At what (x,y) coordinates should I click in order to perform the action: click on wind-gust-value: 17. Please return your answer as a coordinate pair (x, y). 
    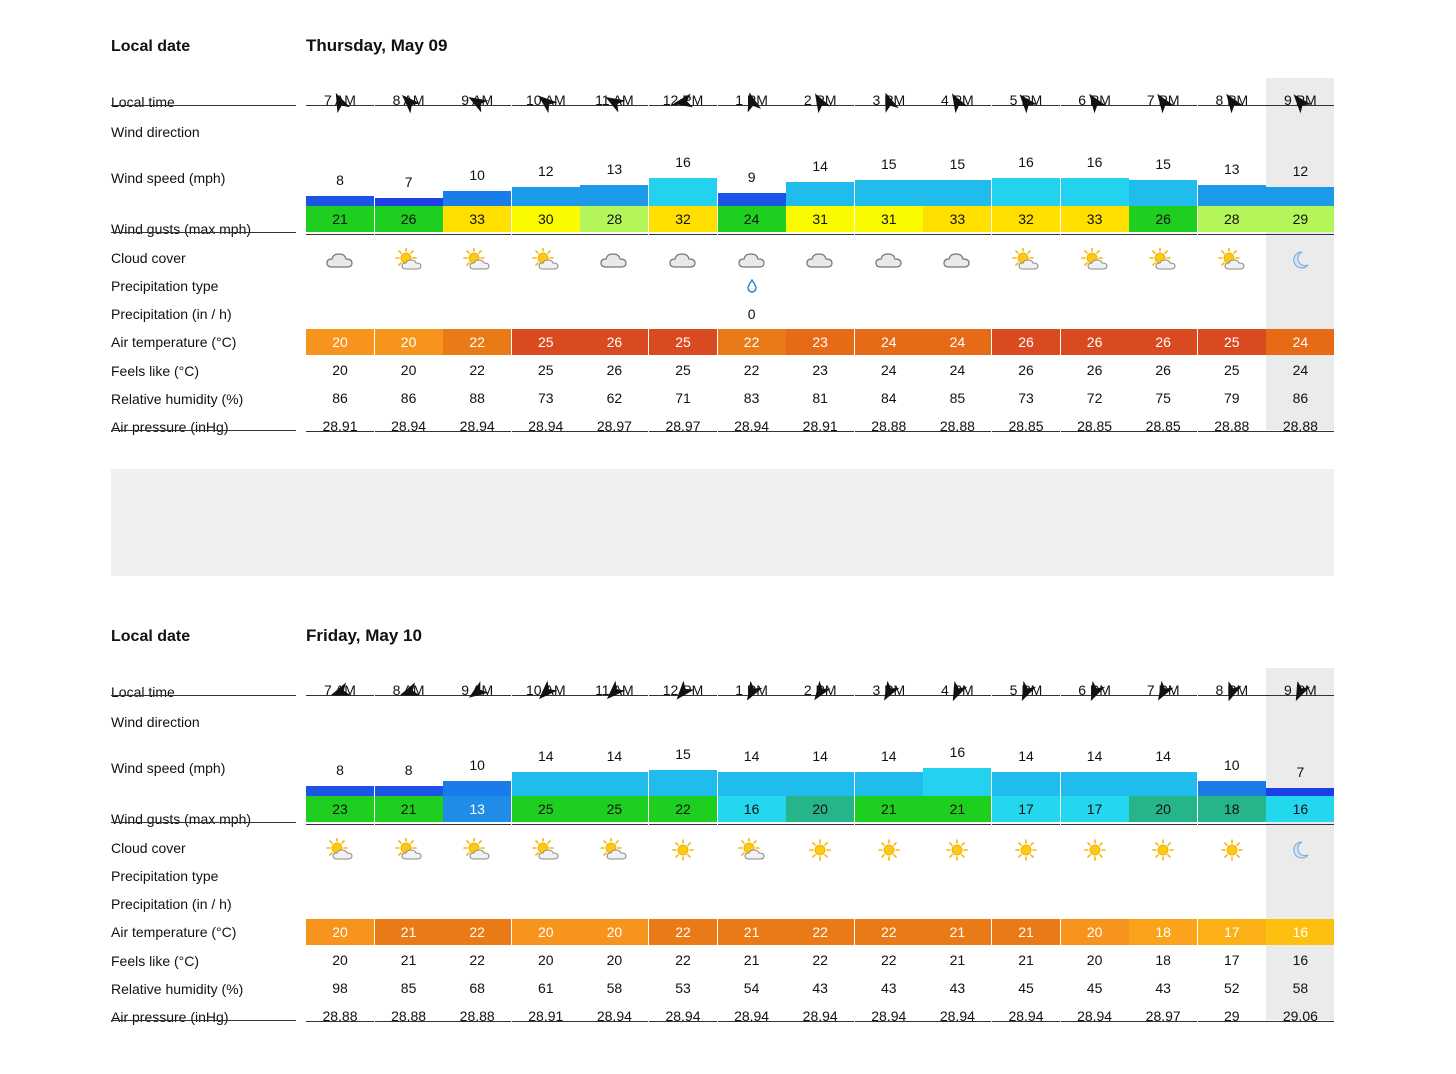
    Looking at the image, I should click on (1094, 809).